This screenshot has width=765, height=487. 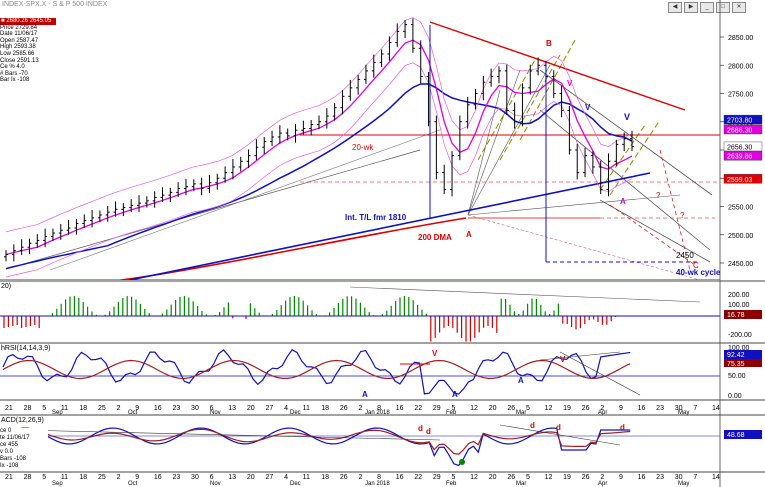 What do you see at coordinates (9, 408) in the screenshot?
I see `date-tick-label: 21` at bounding box center [9, 408].